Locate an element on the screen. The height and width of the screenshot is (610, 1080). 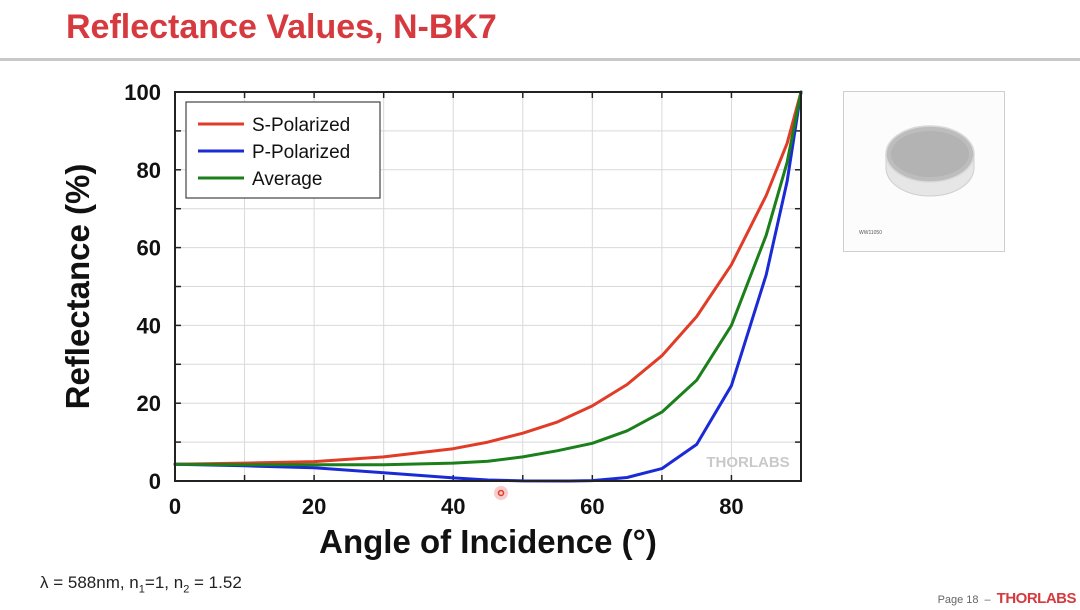
footnote-n1-sub: 1 is located at coordinates (141, 589).